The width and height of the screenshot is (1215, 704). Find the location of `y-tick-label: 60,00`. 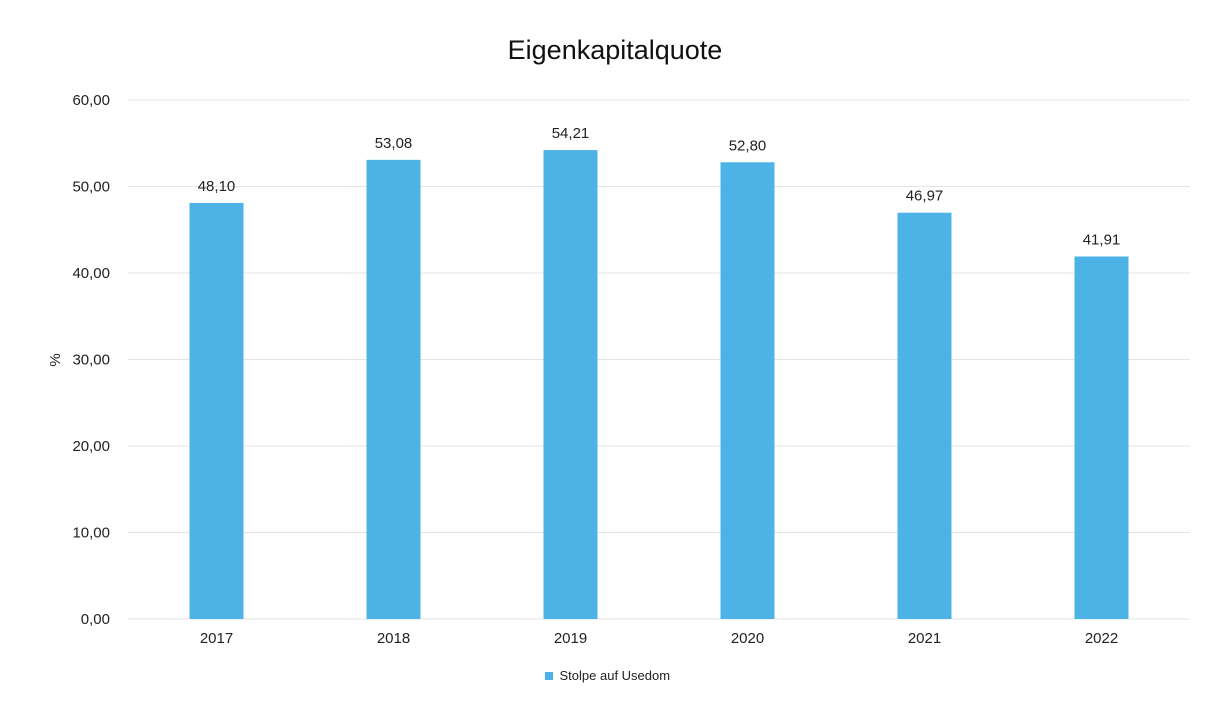

y-tick-label: 60,00 is located at coordinates (91, 100).